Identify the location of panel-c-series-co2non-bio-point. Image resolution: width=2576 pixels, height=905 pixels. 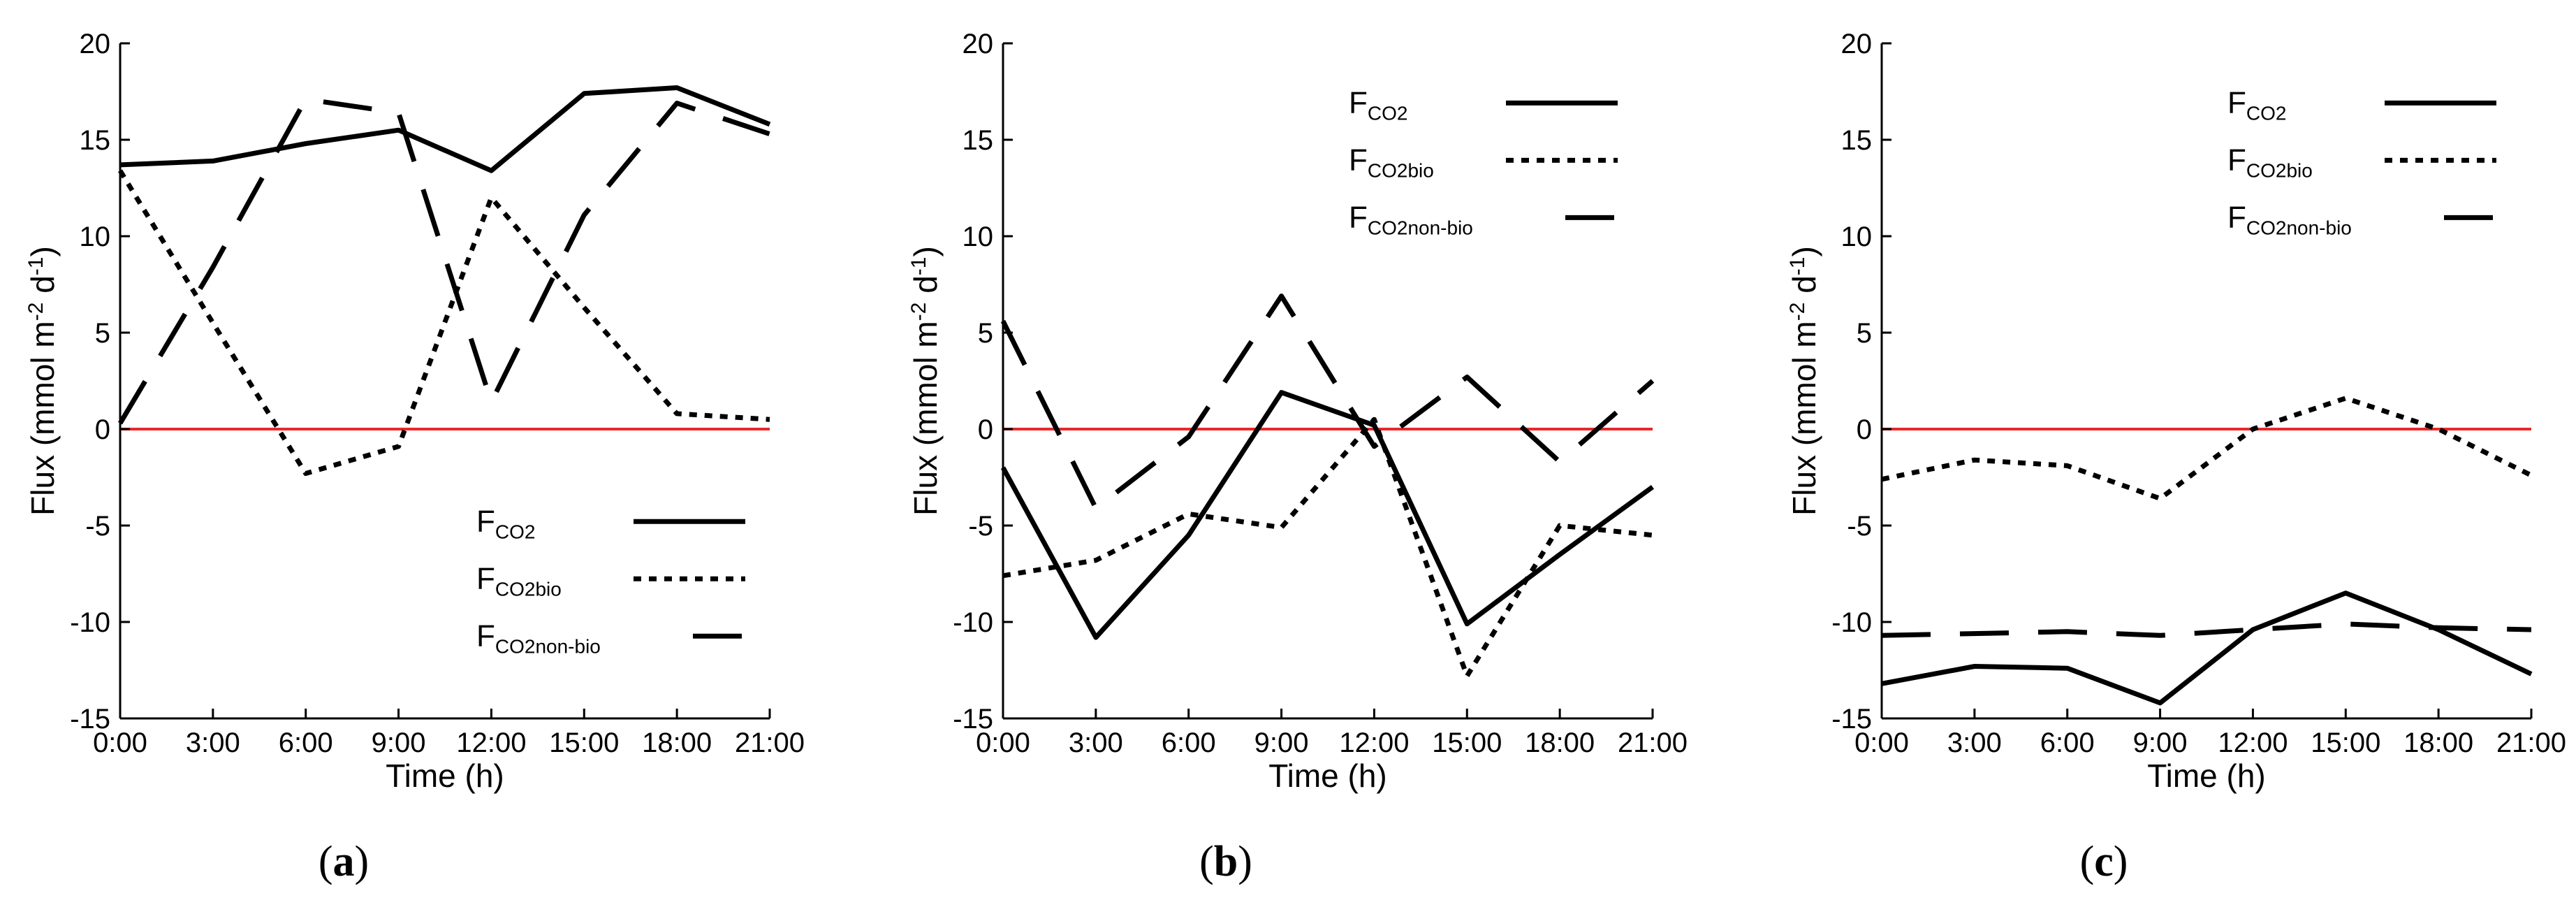
(2345, 624).